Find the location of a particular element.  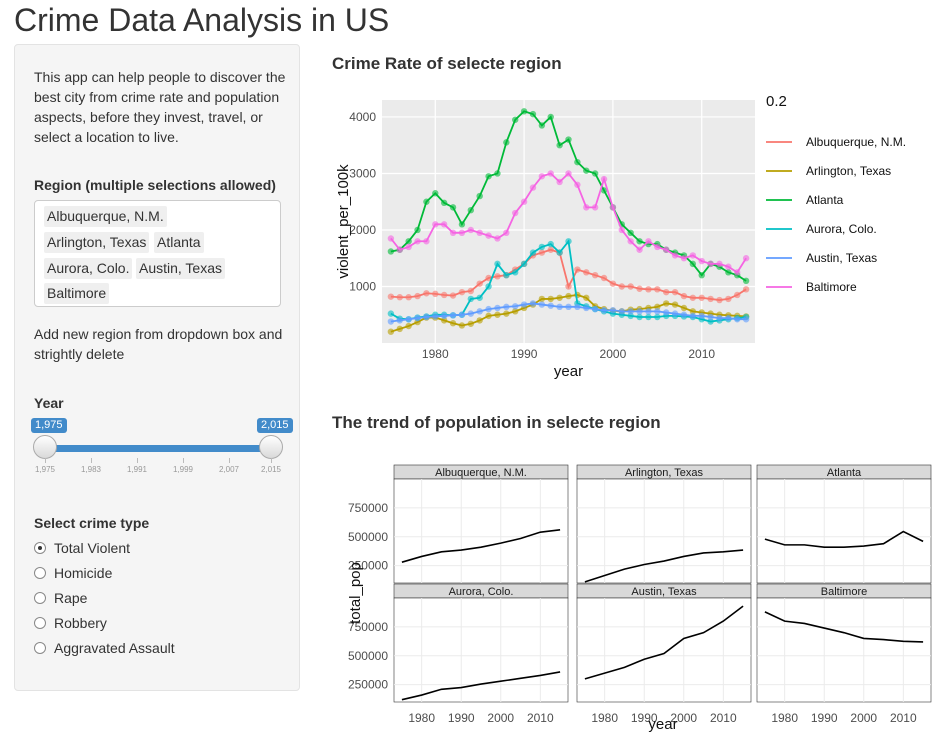

facet-label: Aurora, Colo. is located at coordinates (481, 592).